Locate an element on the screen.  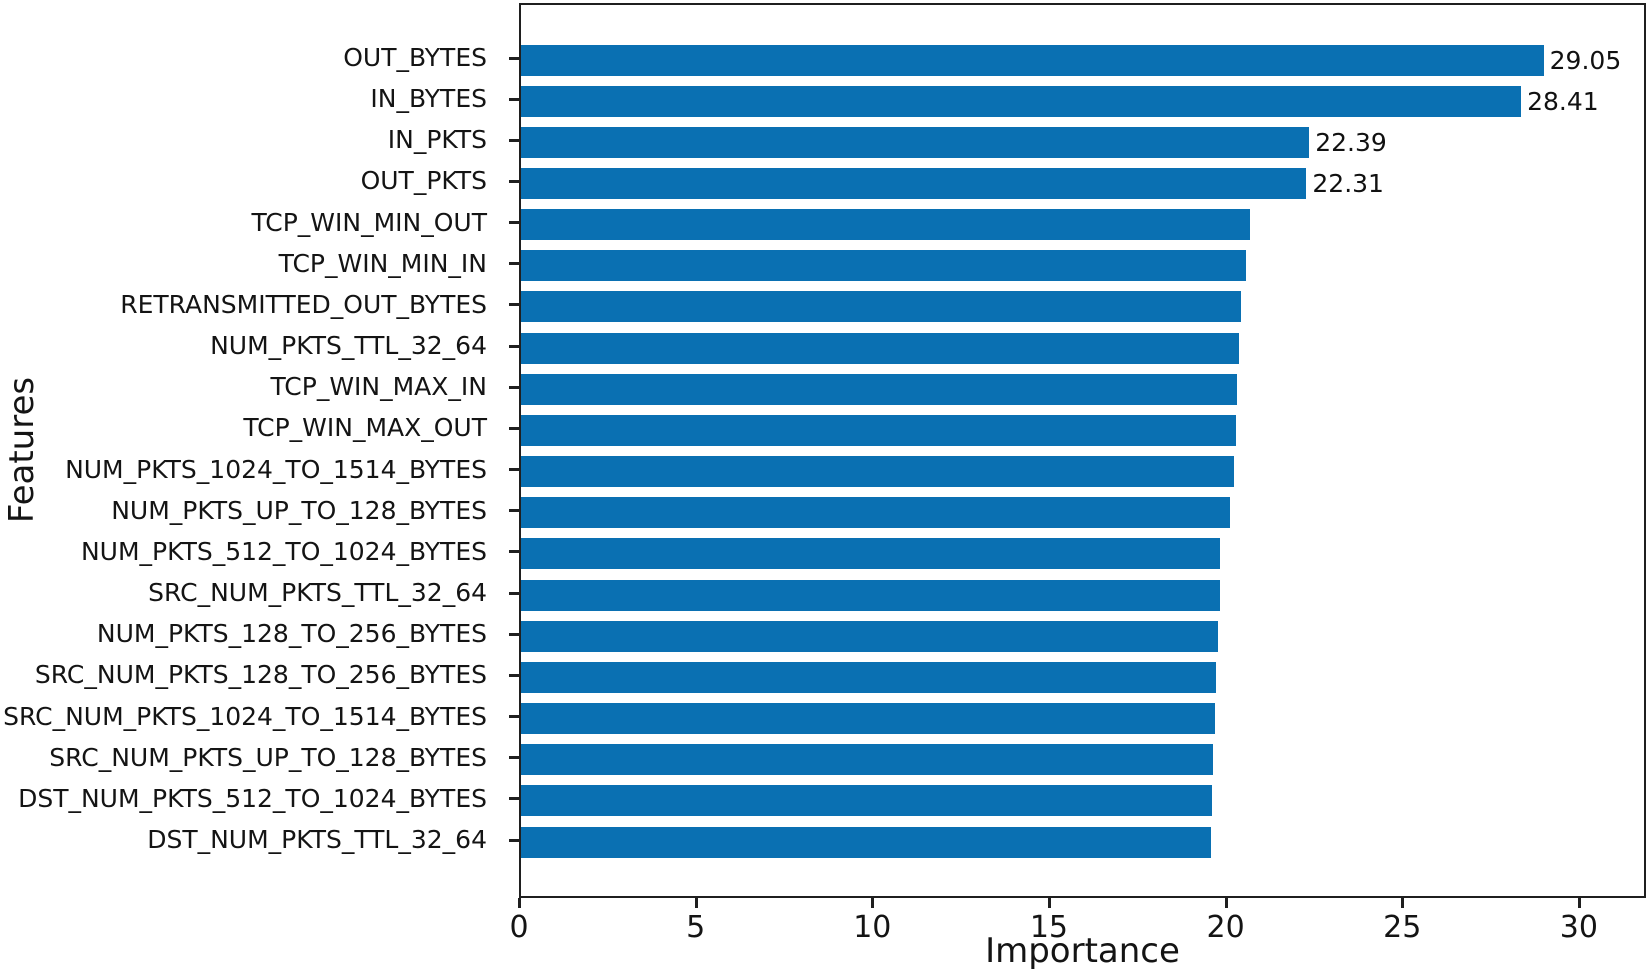
y-category-label: DST_NUM_PKTS_512_TO_1024_BYTES is located at coordinates (252, 798).